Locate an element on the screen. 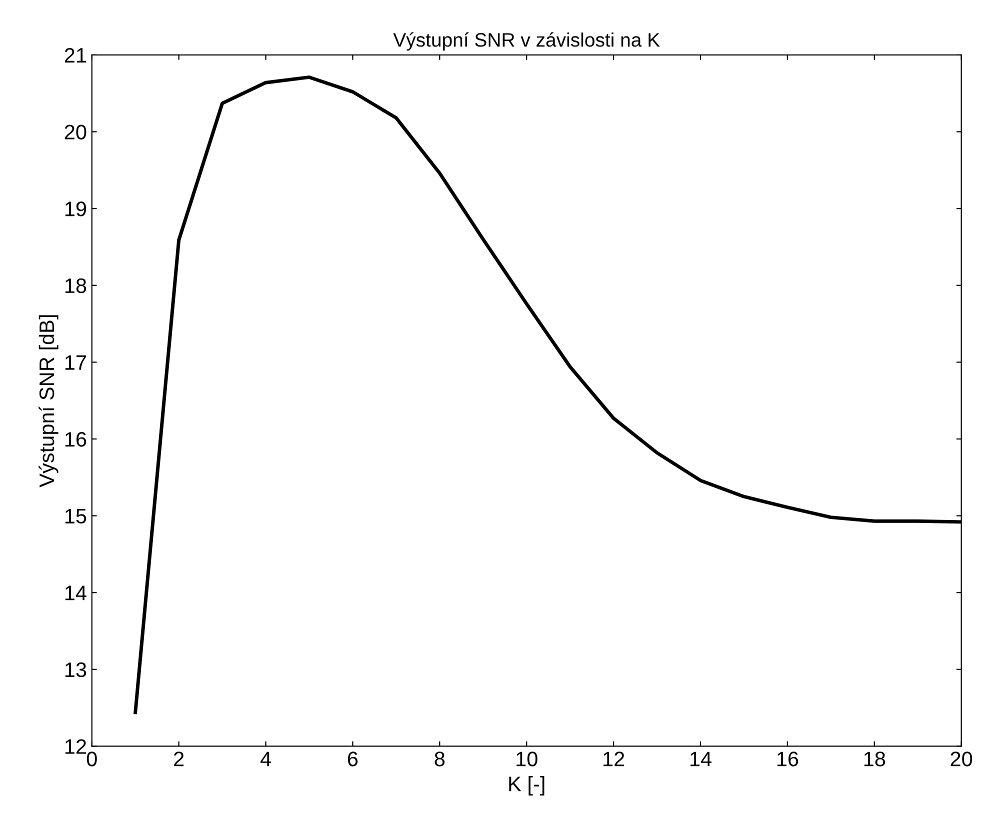 The image size is (988, 820). x-tick-label: 10 is located at coordinates (527, 759).